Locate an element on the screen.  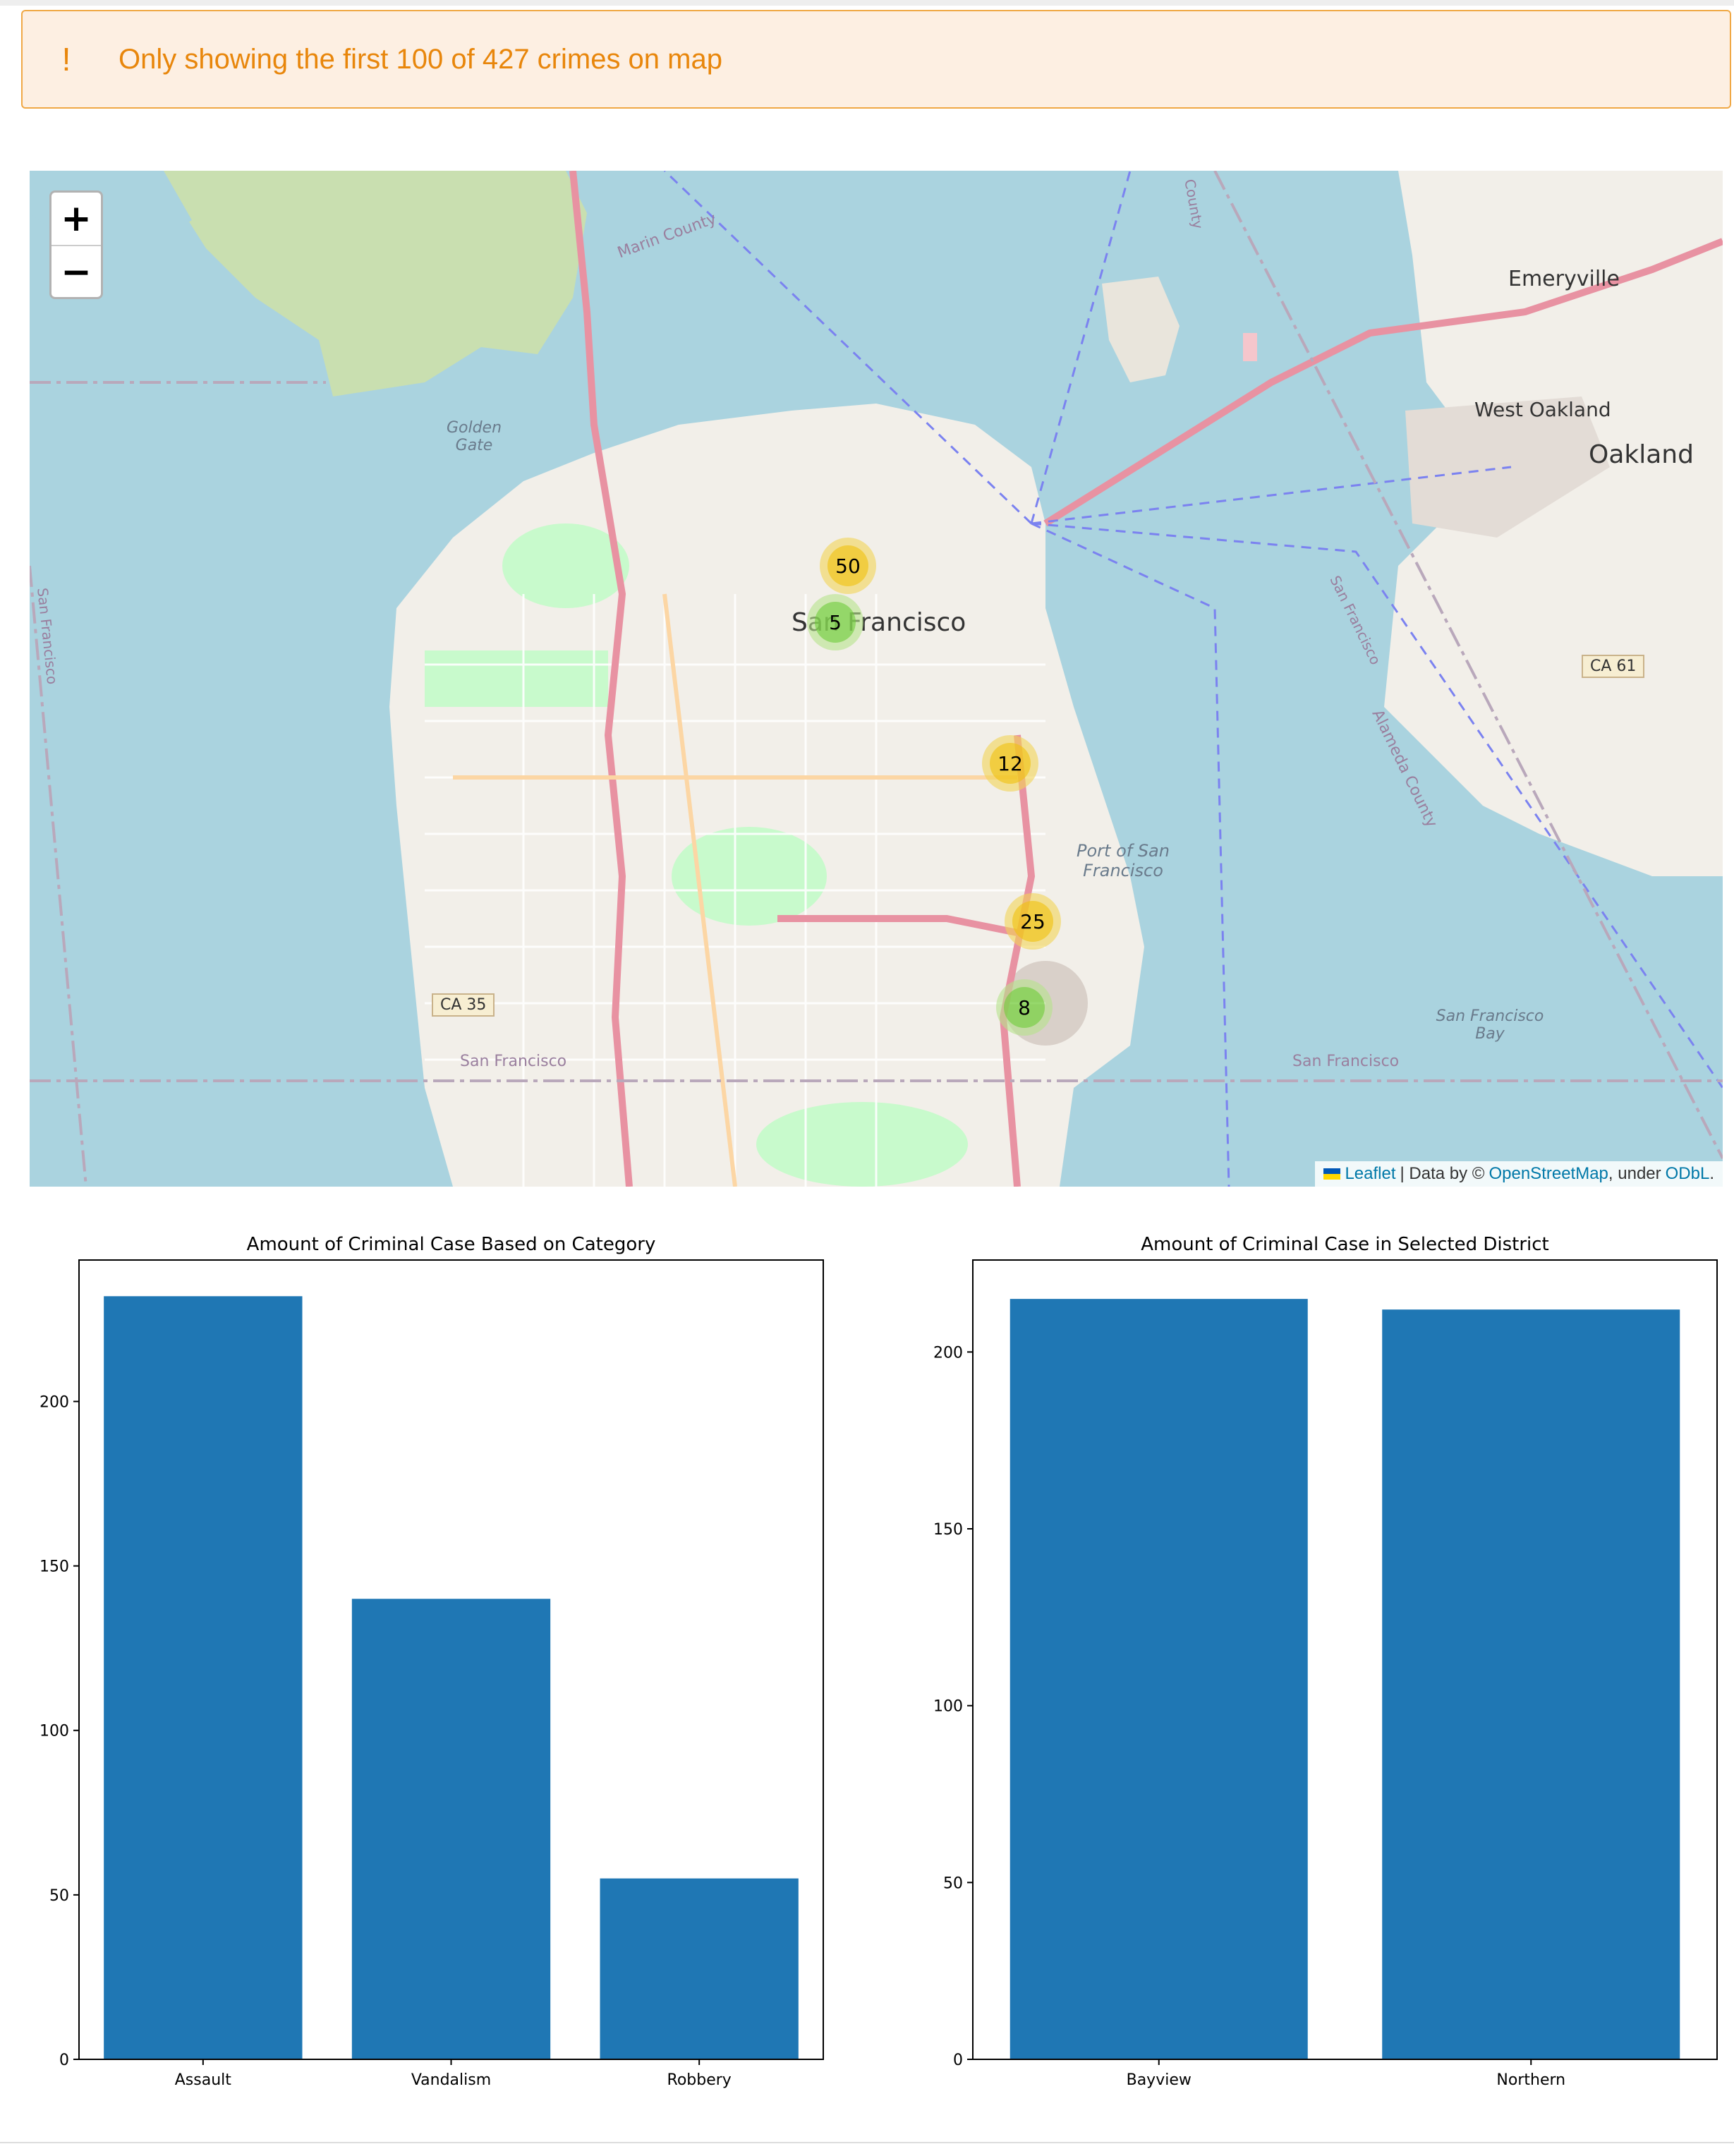
label-west-oakland: West Oakland is located at coordinates (1542, 409).